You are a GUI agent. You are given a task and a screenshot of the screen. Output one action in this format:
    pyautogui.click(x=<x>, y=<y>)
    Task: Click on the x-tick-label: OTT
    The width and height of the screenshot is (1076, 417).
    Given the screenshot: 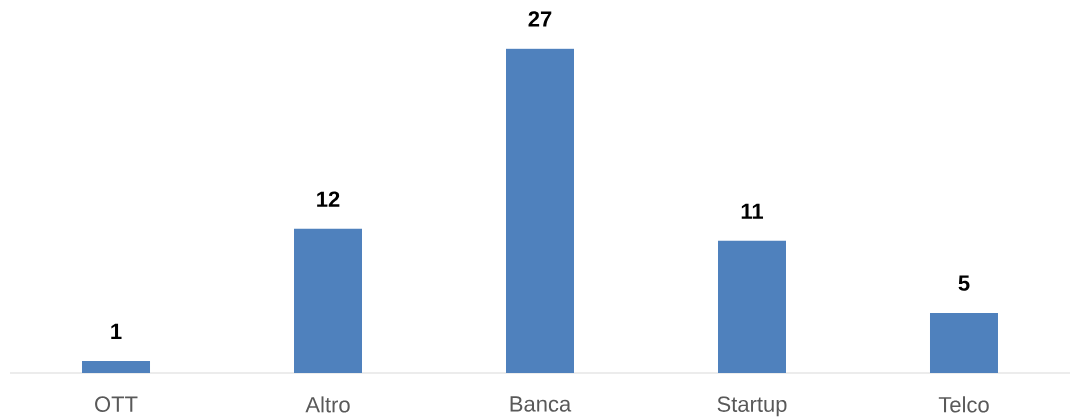 What is the action you would take?
    pyautogui.click(x=116, y=404)
    